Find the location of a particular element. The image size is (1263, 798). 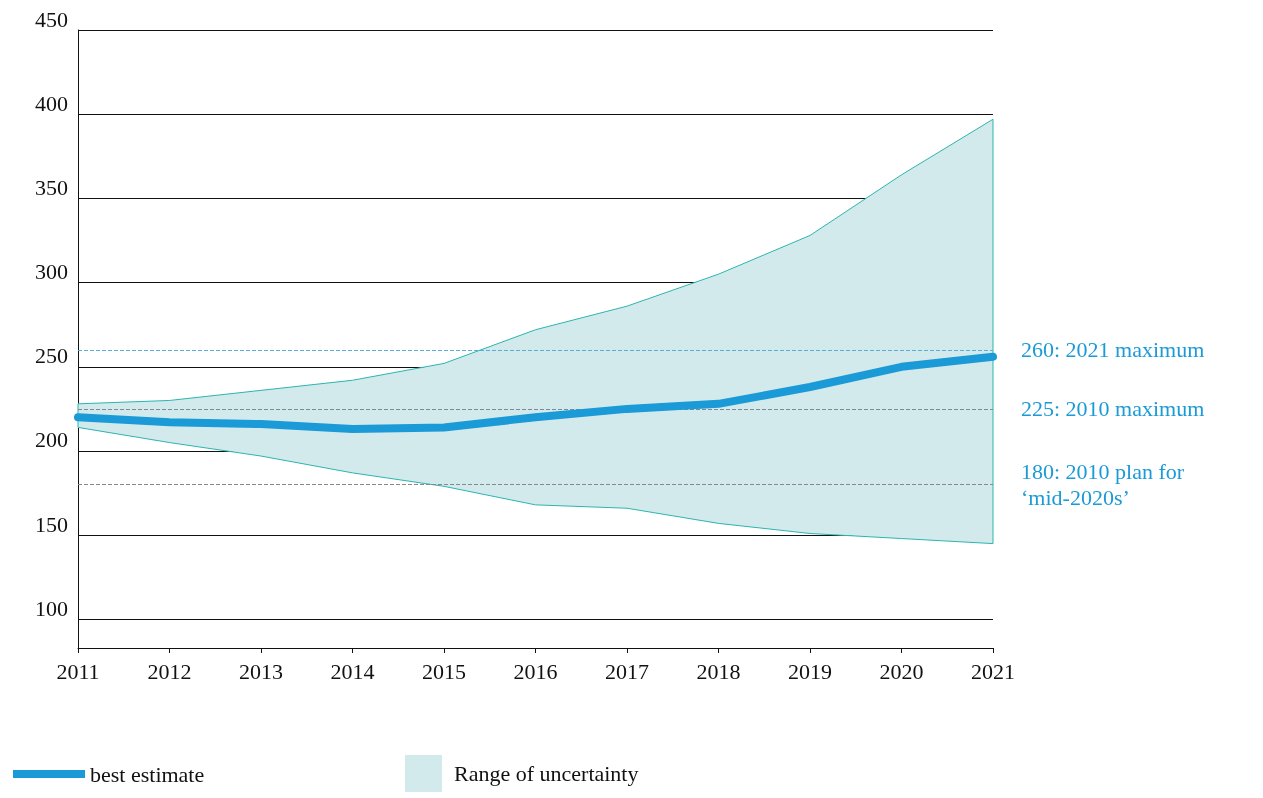

ref-line-label: 225: 2010 maximum is located at coordinates (1113, 409).